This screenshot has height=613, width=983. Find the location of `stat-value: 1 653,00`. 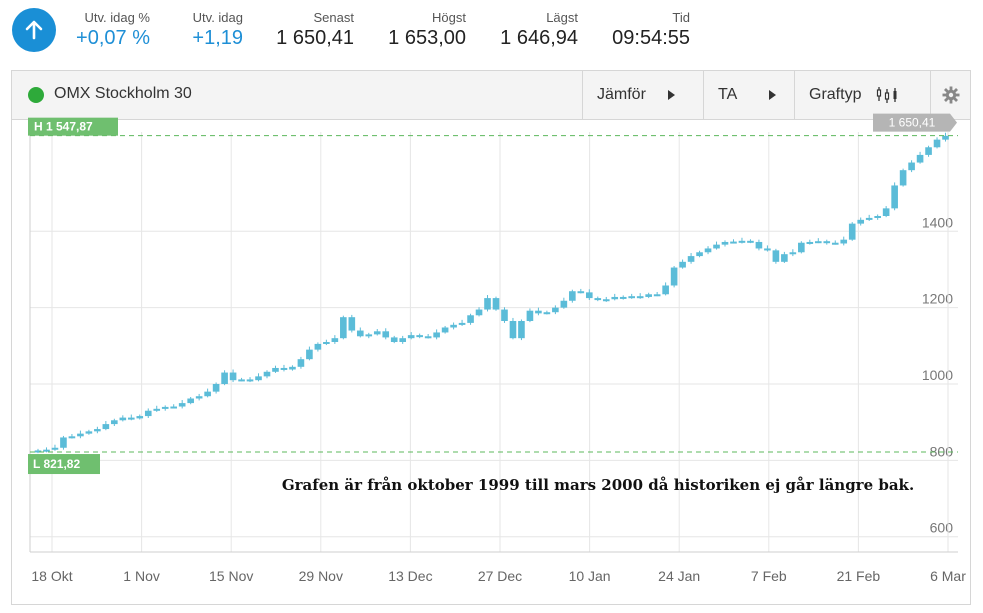

stat-value: 1 653,00 is located at coordinates (427, 38).